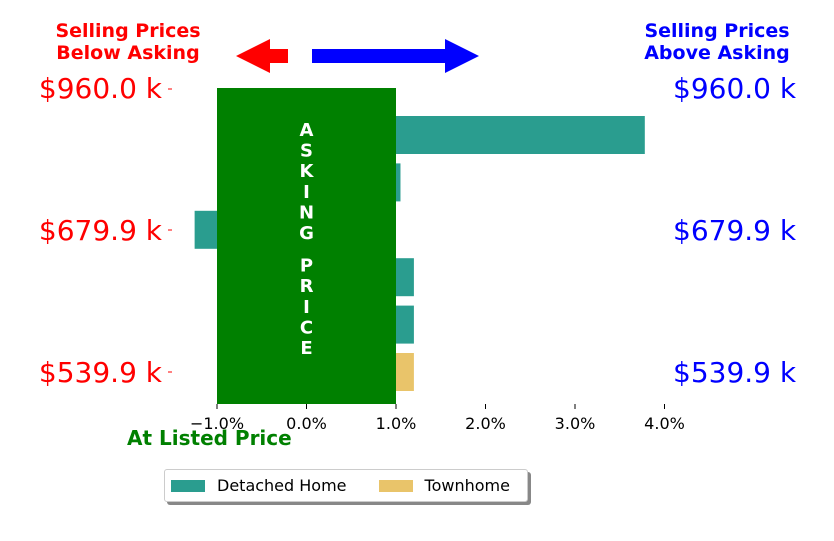 This screenshot has width=834, height=541. I want to click on legend: Detached Home Townhome, so click(346, 485).